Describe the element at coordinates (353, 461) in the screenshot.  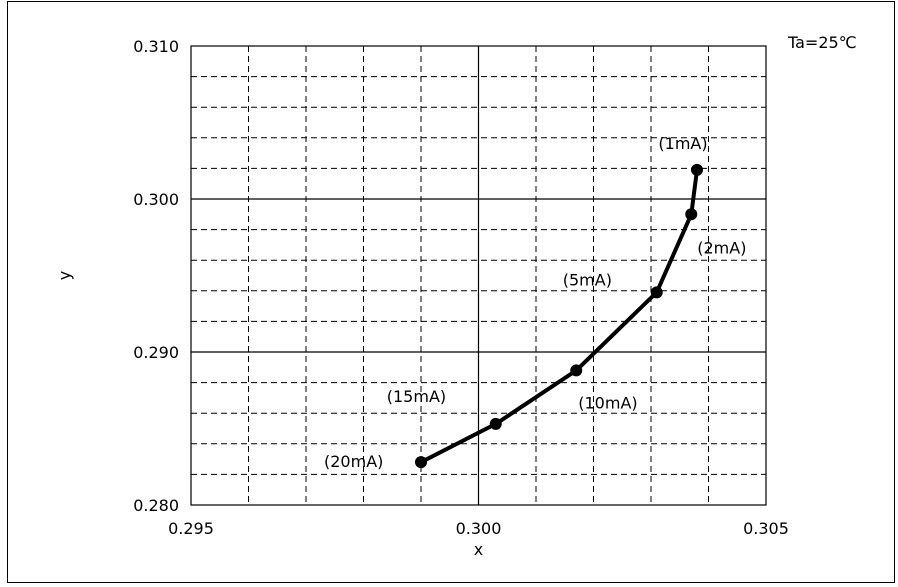
I see `point-label: (20mA)` at that location.